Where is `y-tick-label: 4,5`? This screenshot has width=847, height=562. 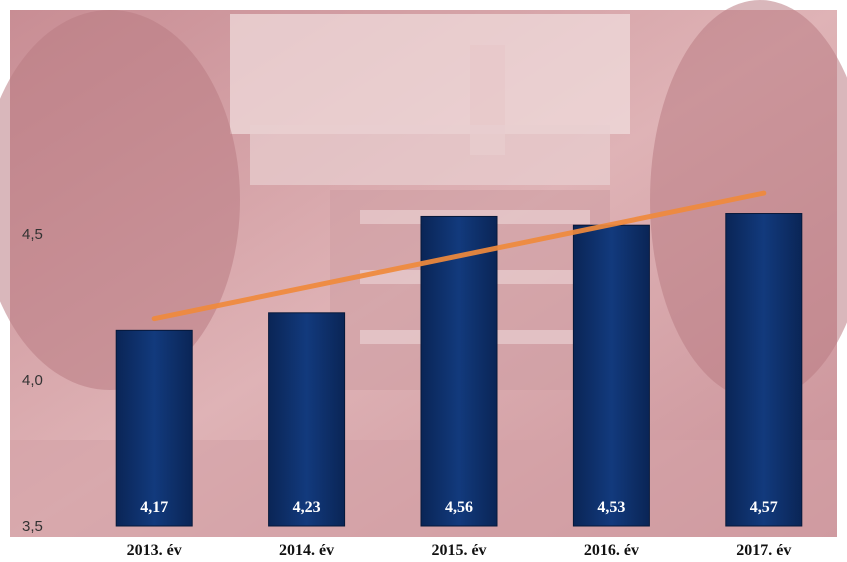
y-tick-label: 4,5 is located at coordinates (32, 234).